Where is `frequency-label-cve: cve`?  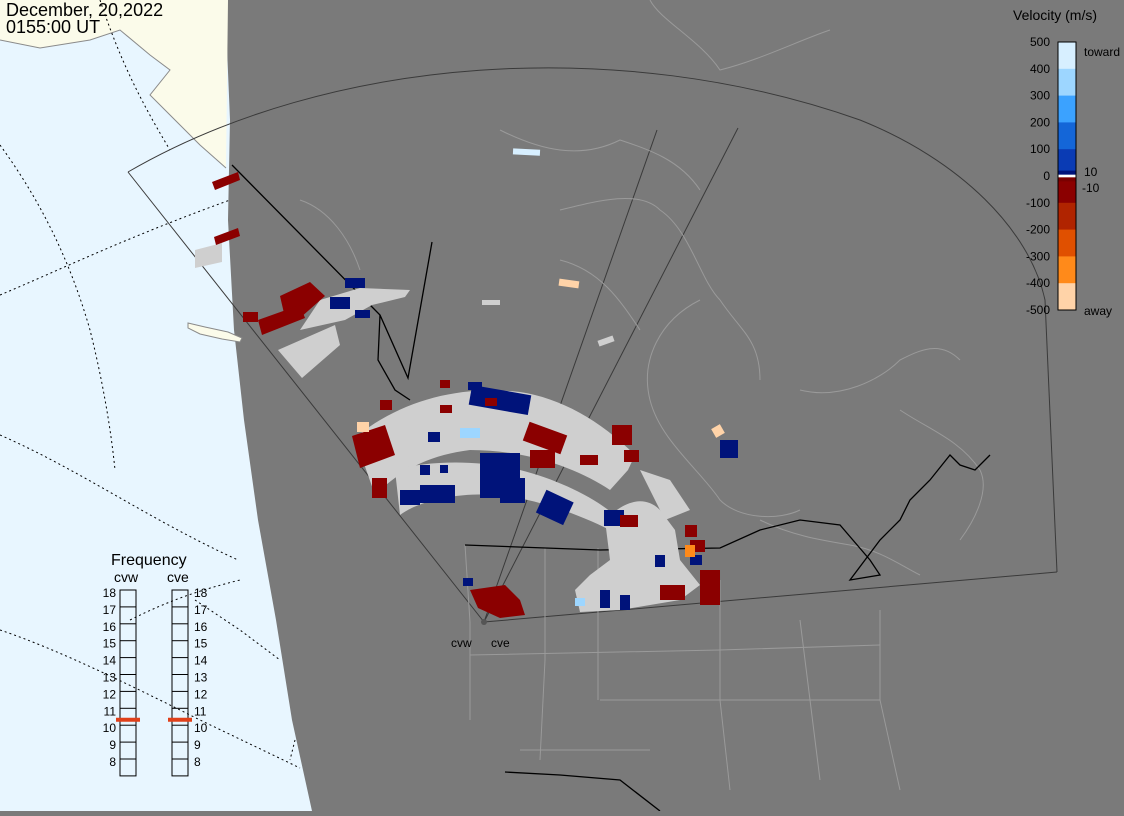 frequency-label-cve: cve is located at coordinates (178, 577).